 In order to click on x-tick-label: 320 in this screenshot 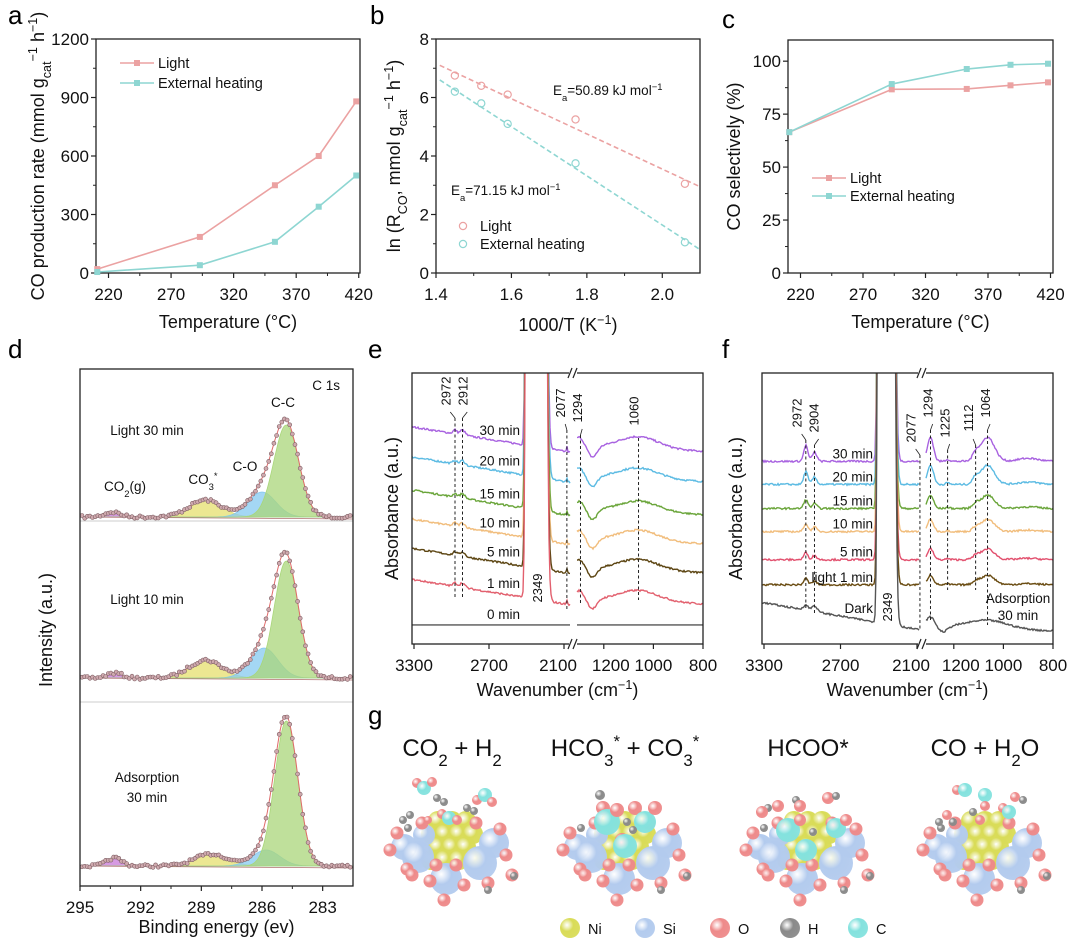, I will do `click(233, 294)`.